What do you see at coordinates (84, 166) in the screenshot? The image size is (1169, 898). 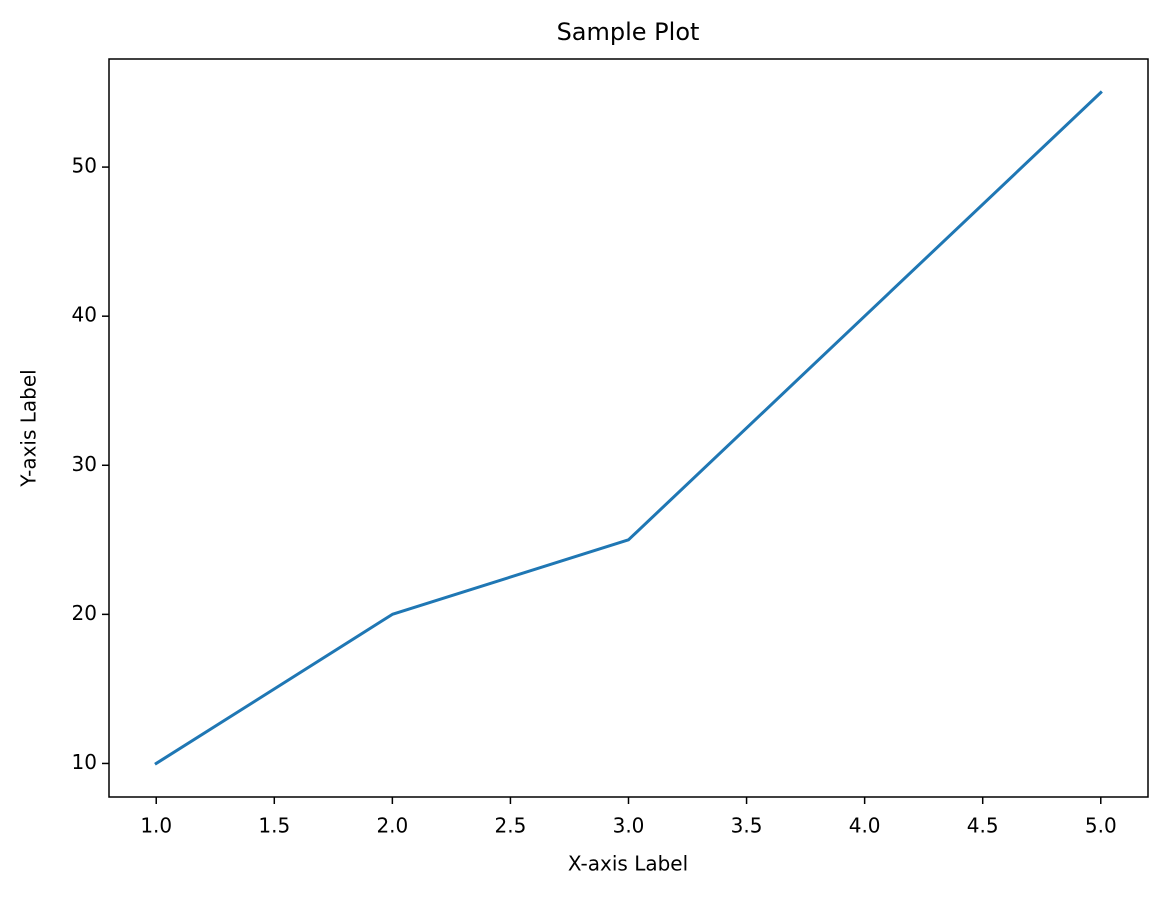 I see `y-tick-label: 50` at bounding box center [84, 166].